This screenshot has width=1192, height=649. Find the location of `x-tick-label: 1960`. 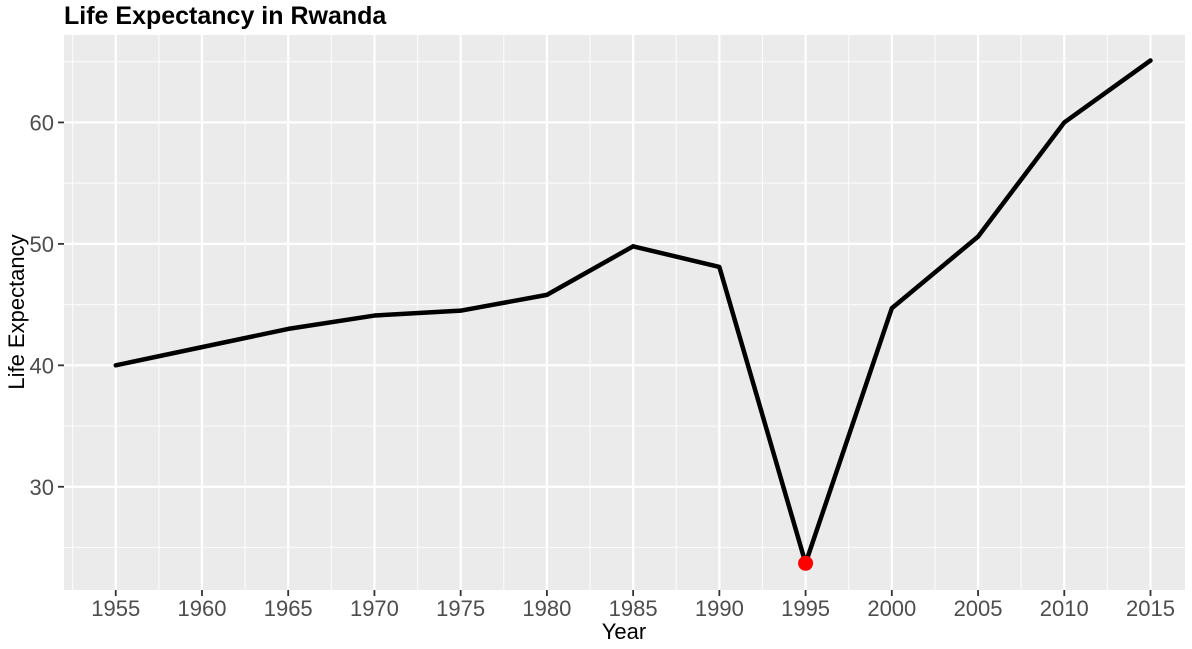

x-tick-label: 1960 is located at coordinates (201, 608).